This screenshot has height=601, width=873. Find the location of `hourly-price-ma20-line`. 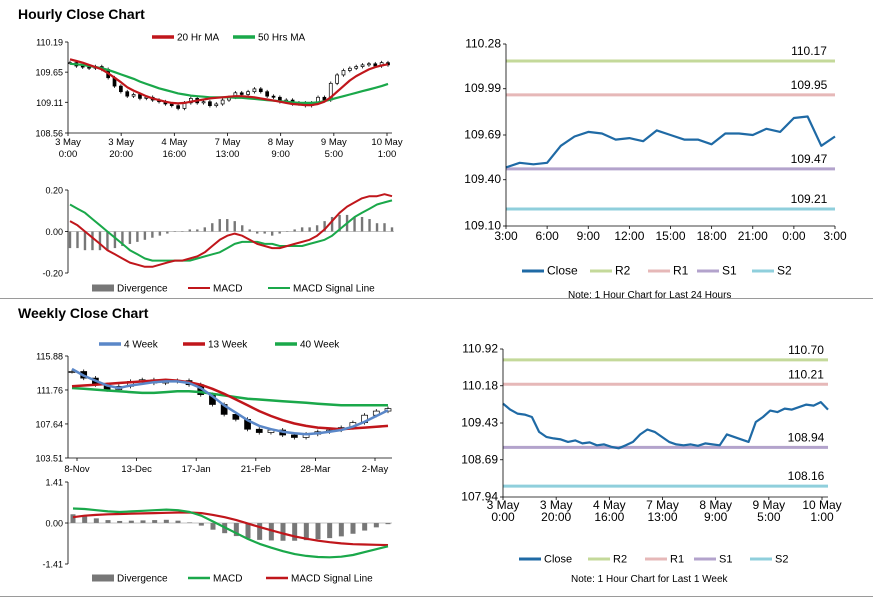

hourly-price-ma20-line is located at coordinates (229, 82).